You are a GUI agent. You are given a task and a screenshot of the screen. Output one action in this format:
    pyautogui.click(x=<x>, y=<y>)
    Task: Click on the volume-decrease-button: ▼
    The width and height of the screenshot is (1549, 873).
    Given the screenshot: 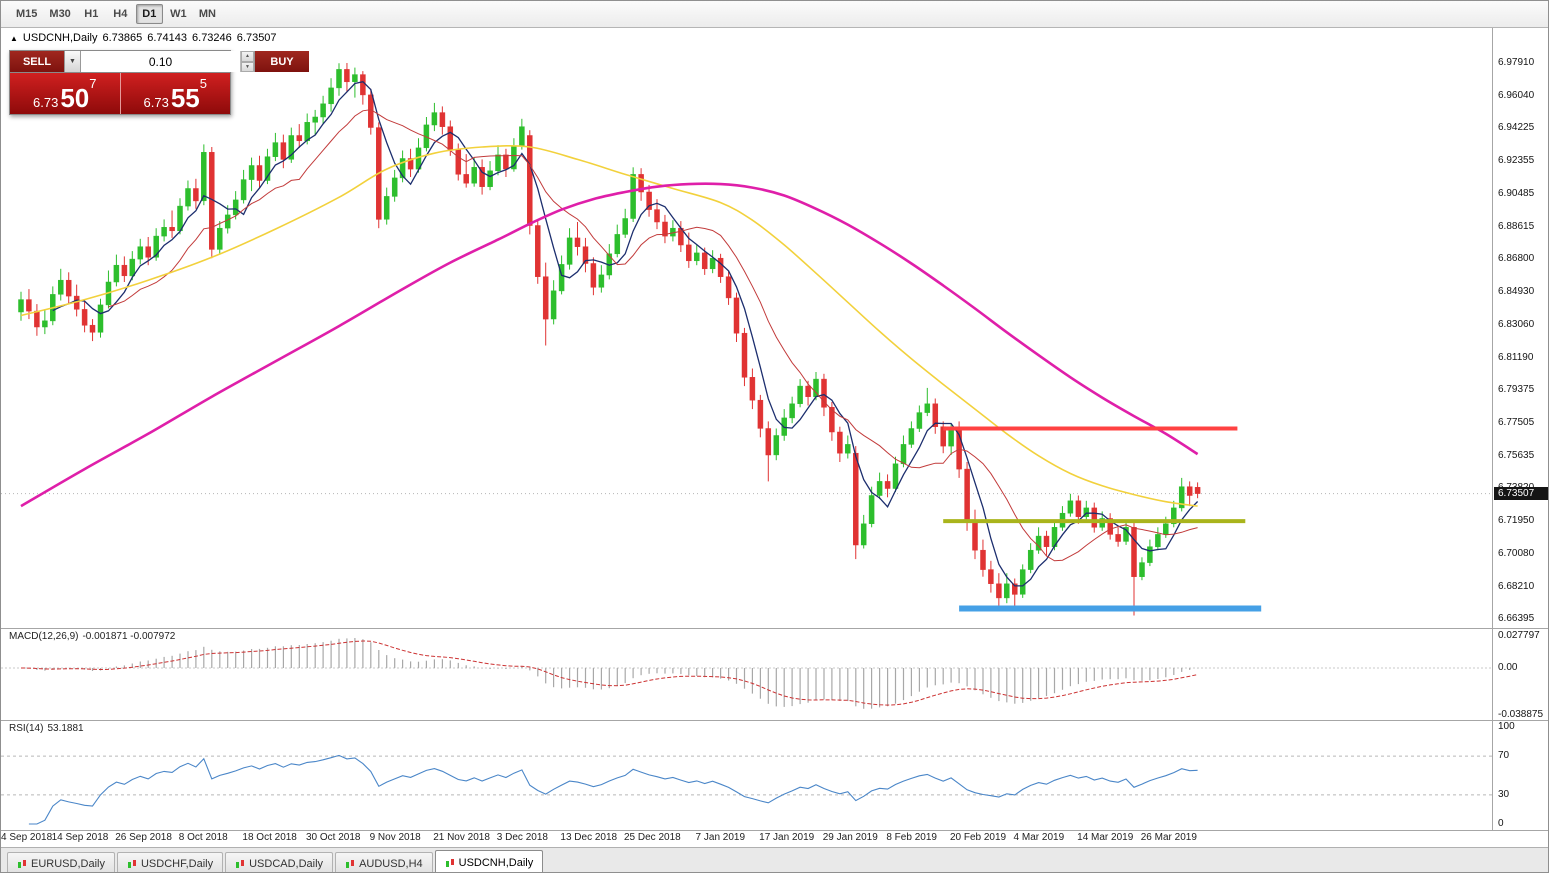 What is the action you would take?
    pyautogui.click(x=247, y=66)
    